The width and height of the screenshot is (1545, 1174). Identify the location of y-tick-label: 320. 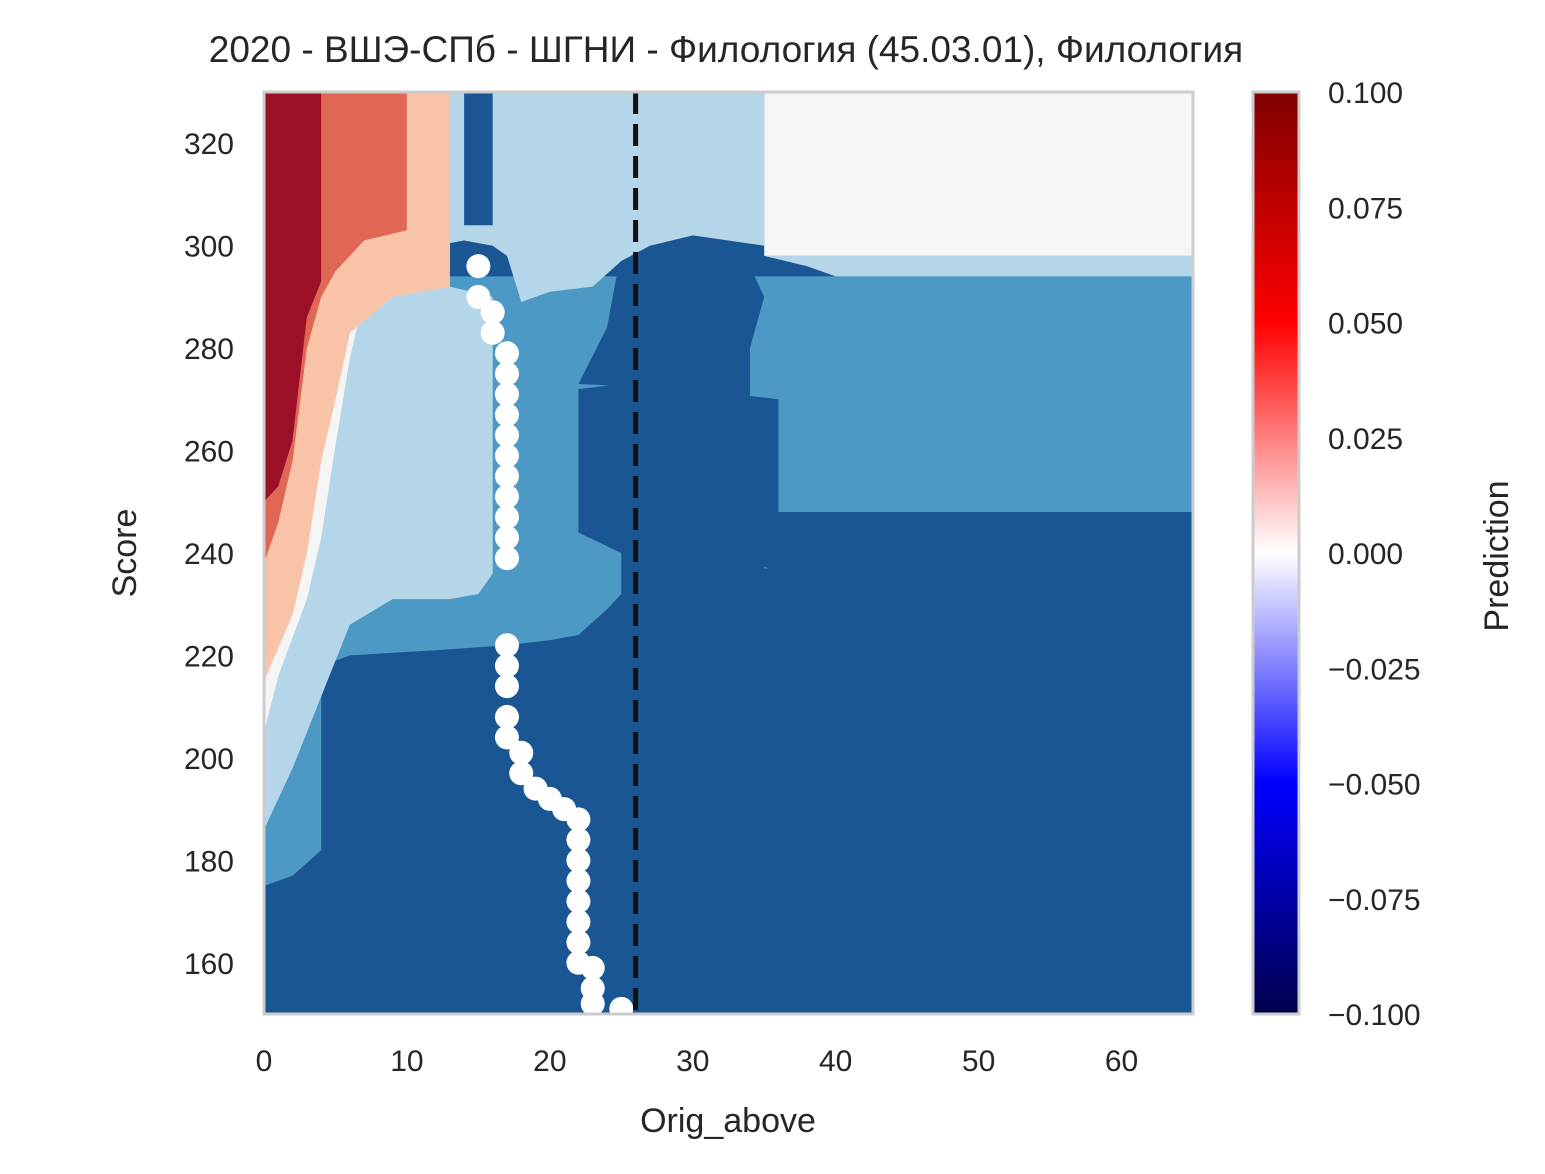
(209, 144).